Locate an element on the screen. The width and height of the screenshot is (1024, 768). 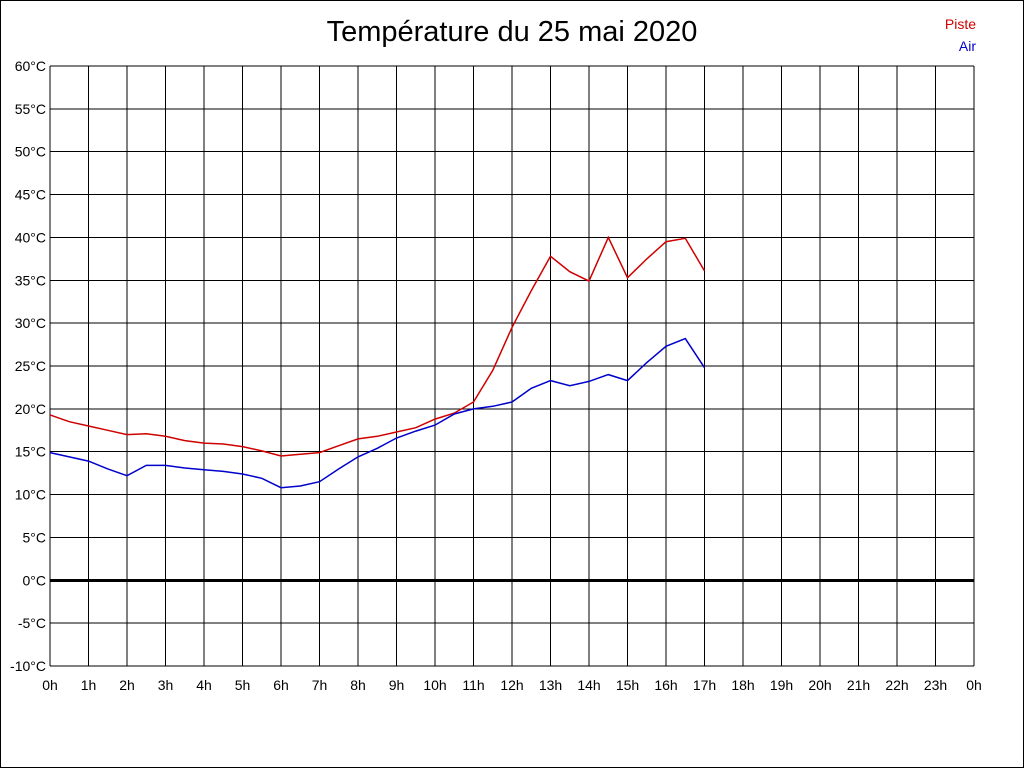
x-tick-label: 11h is located at coordinates (473, 685).